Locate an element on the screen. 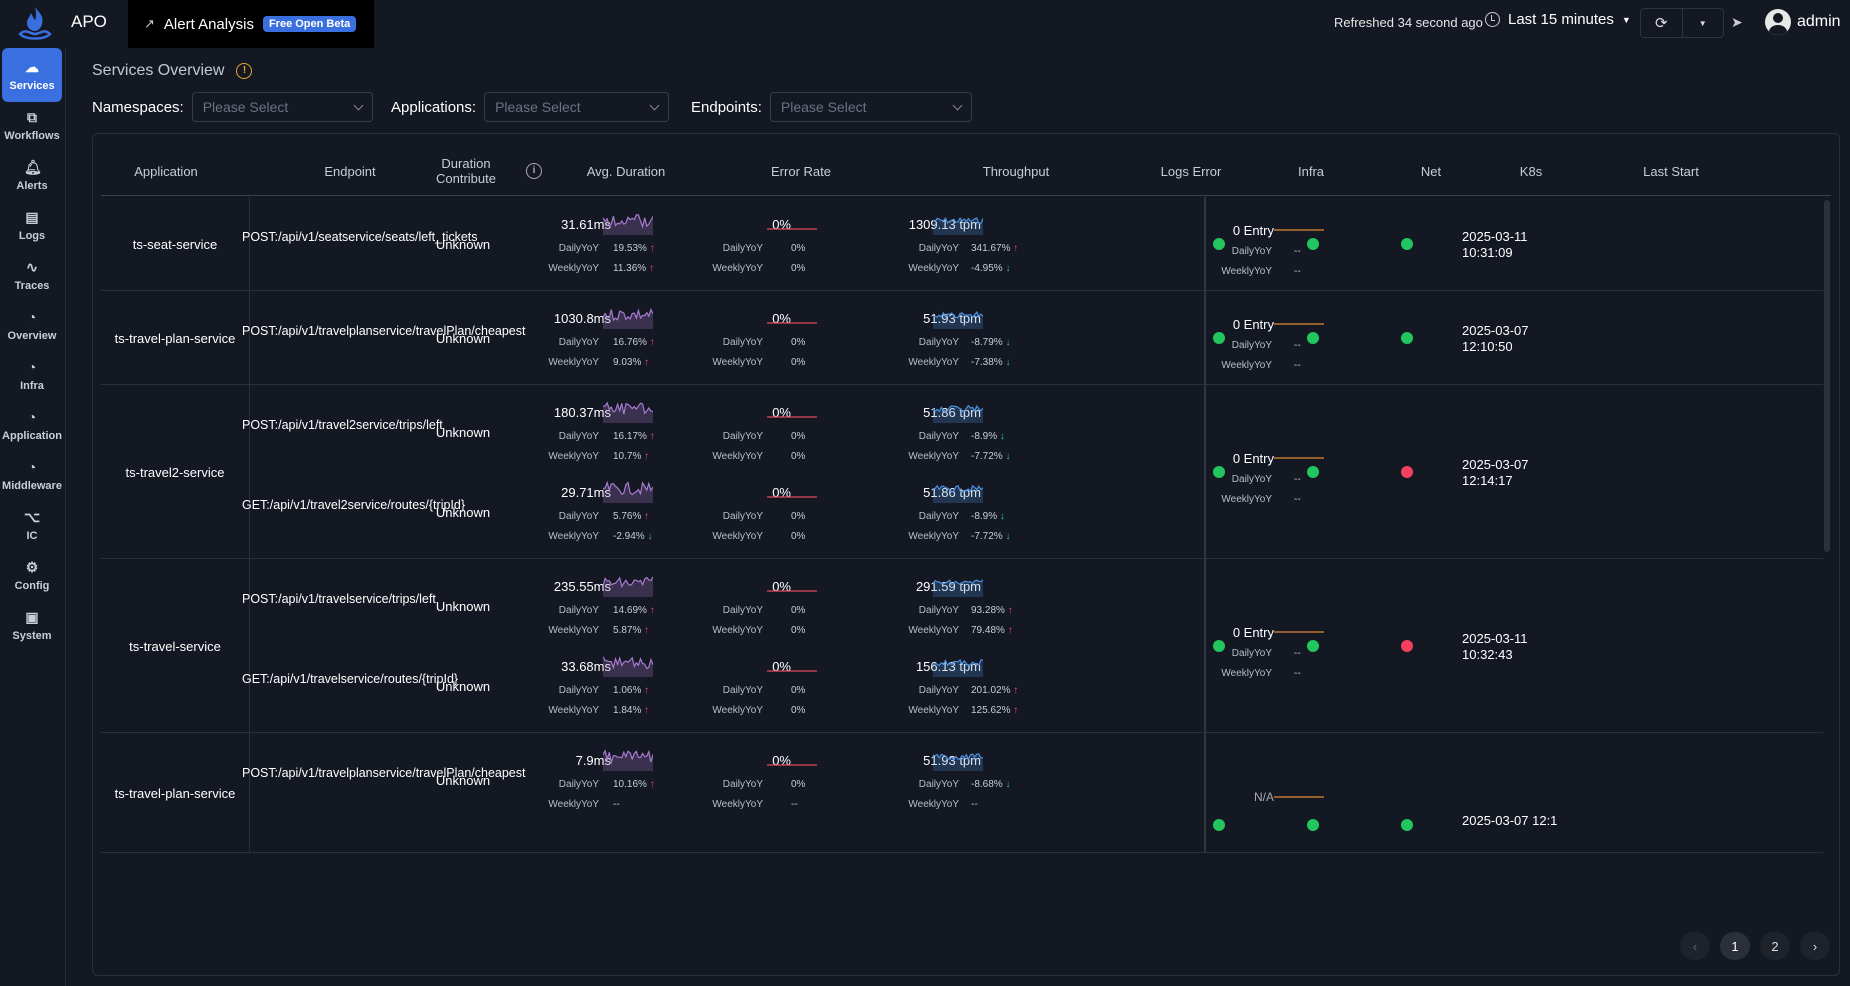  next-page-button: › is located at coordinates (1815, 946).